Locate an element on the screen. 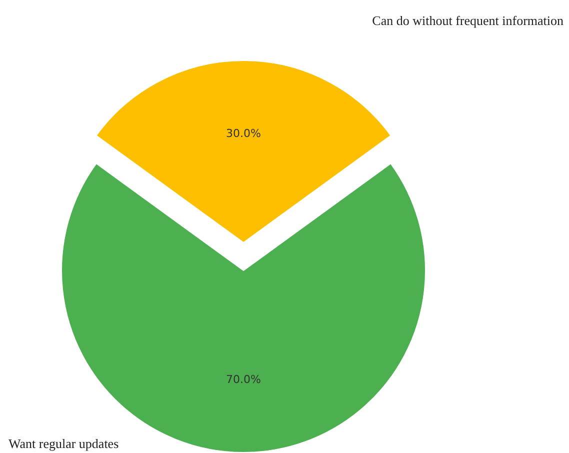  data-label: 30.0% is located at coordinates (243, 133).